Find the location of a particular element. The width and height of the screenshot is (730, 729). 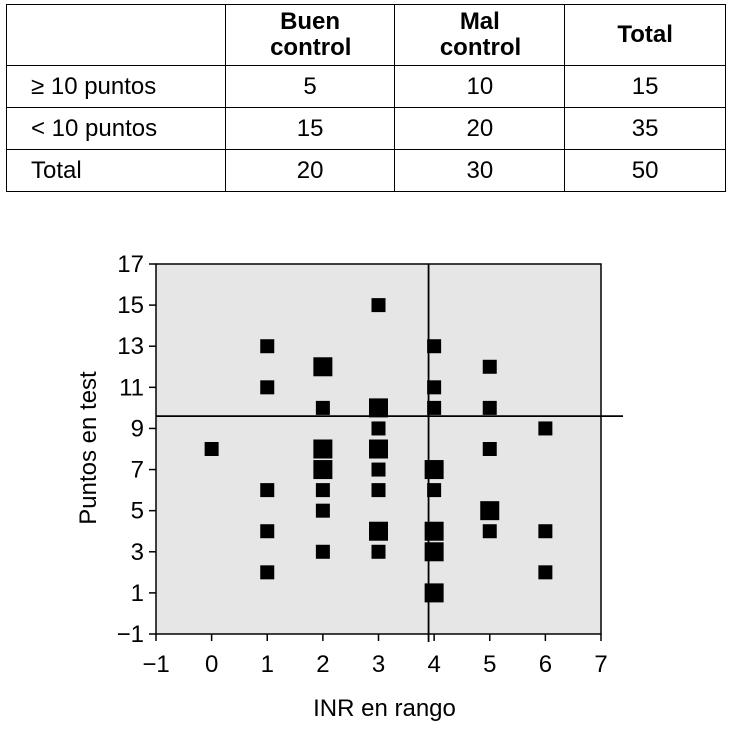

x-tick-label: 0 is located at coordinates (211, 664).